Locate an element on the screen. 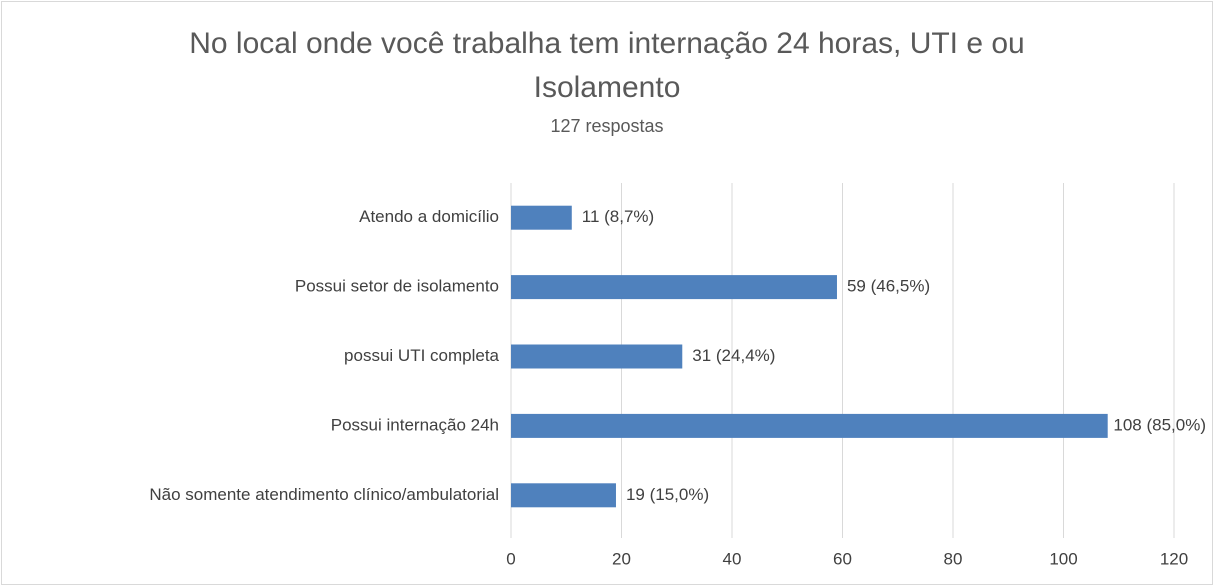  y-tick-label: possui UTI completa is located at coordinates (421, 355).